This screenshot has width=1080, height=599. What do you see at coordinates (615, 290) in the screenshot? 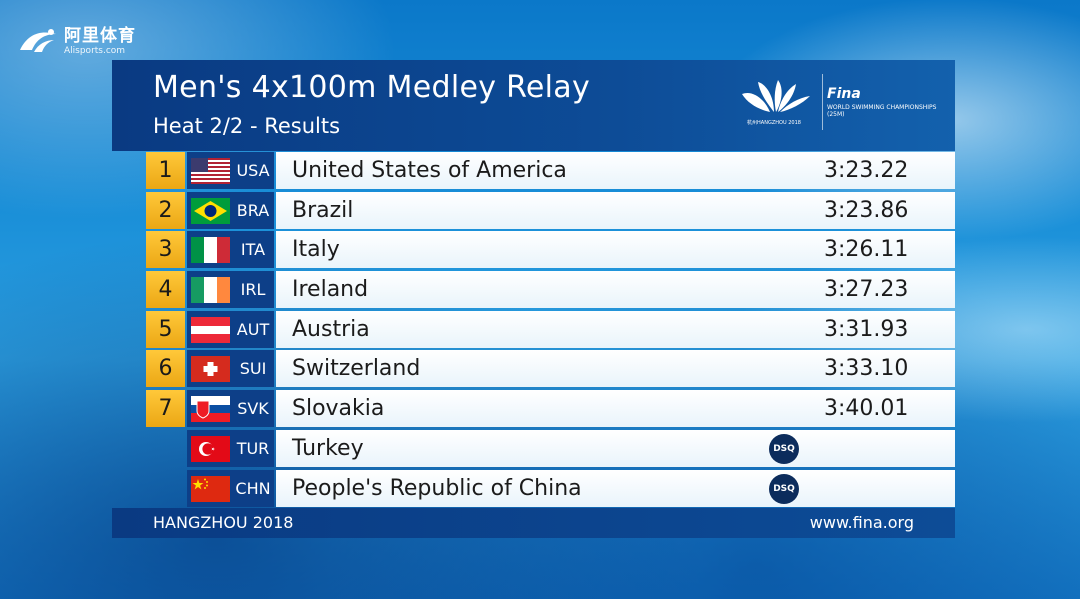
I see `name-cell: Ireland 3:27.23` at bounding box center [615, 290].